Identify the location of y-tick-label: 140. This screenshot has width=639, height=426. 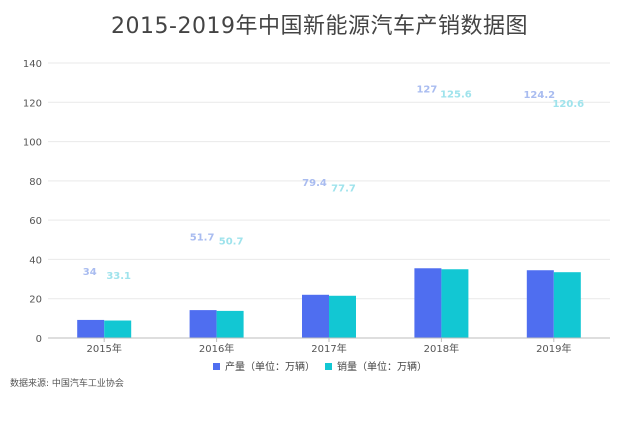
(32, 64).